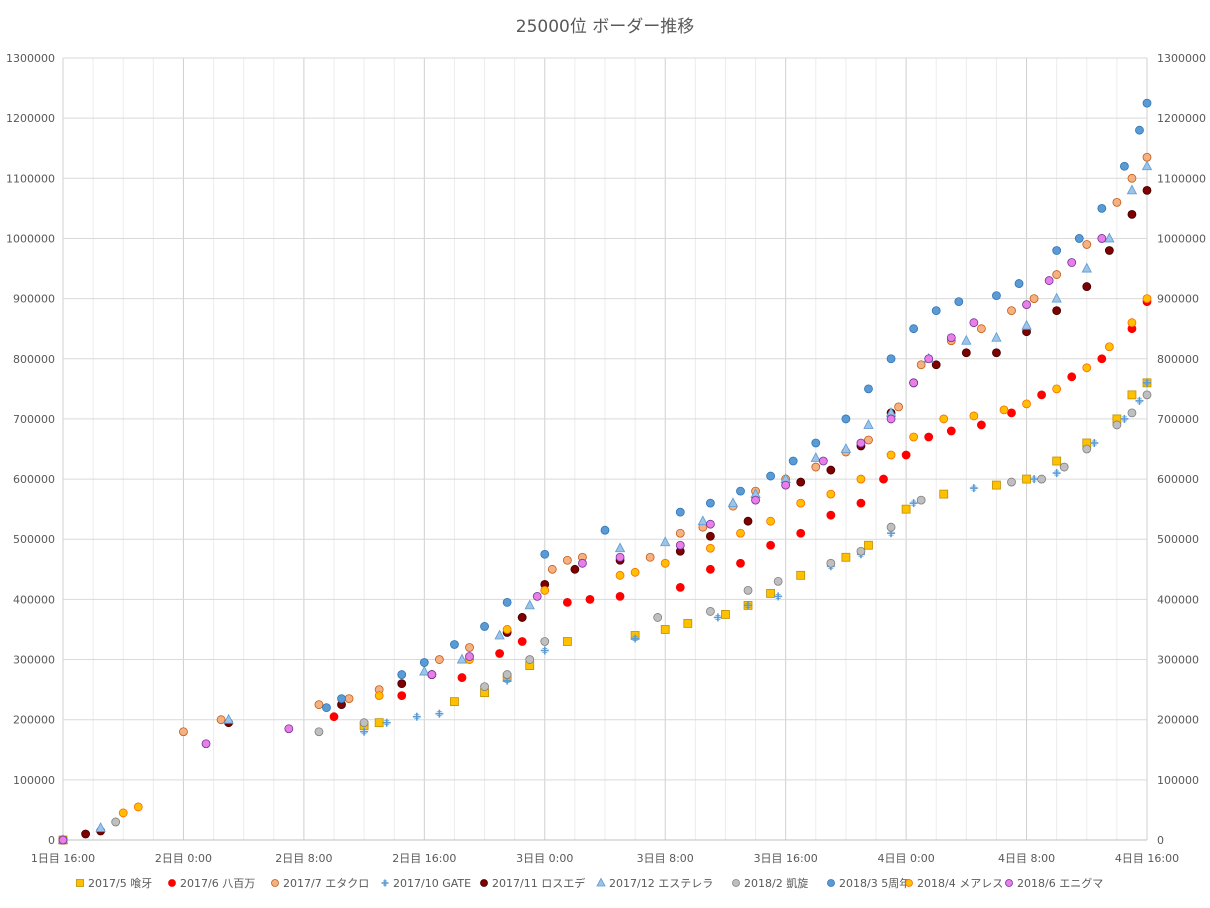 This screenshot has height=908, width=1210. I want to click on legend-item: 2018/3 5周年, so click(868, 883).